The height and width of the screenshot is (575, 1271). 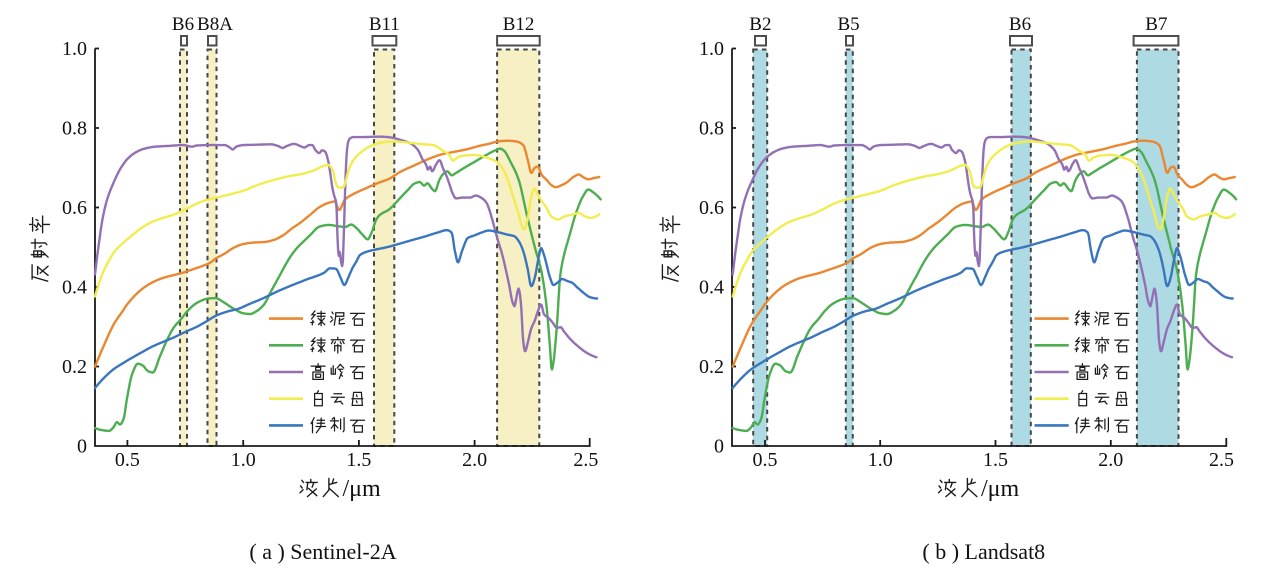 I want to click on svg-text: B8A, so click(x=215, y=24).